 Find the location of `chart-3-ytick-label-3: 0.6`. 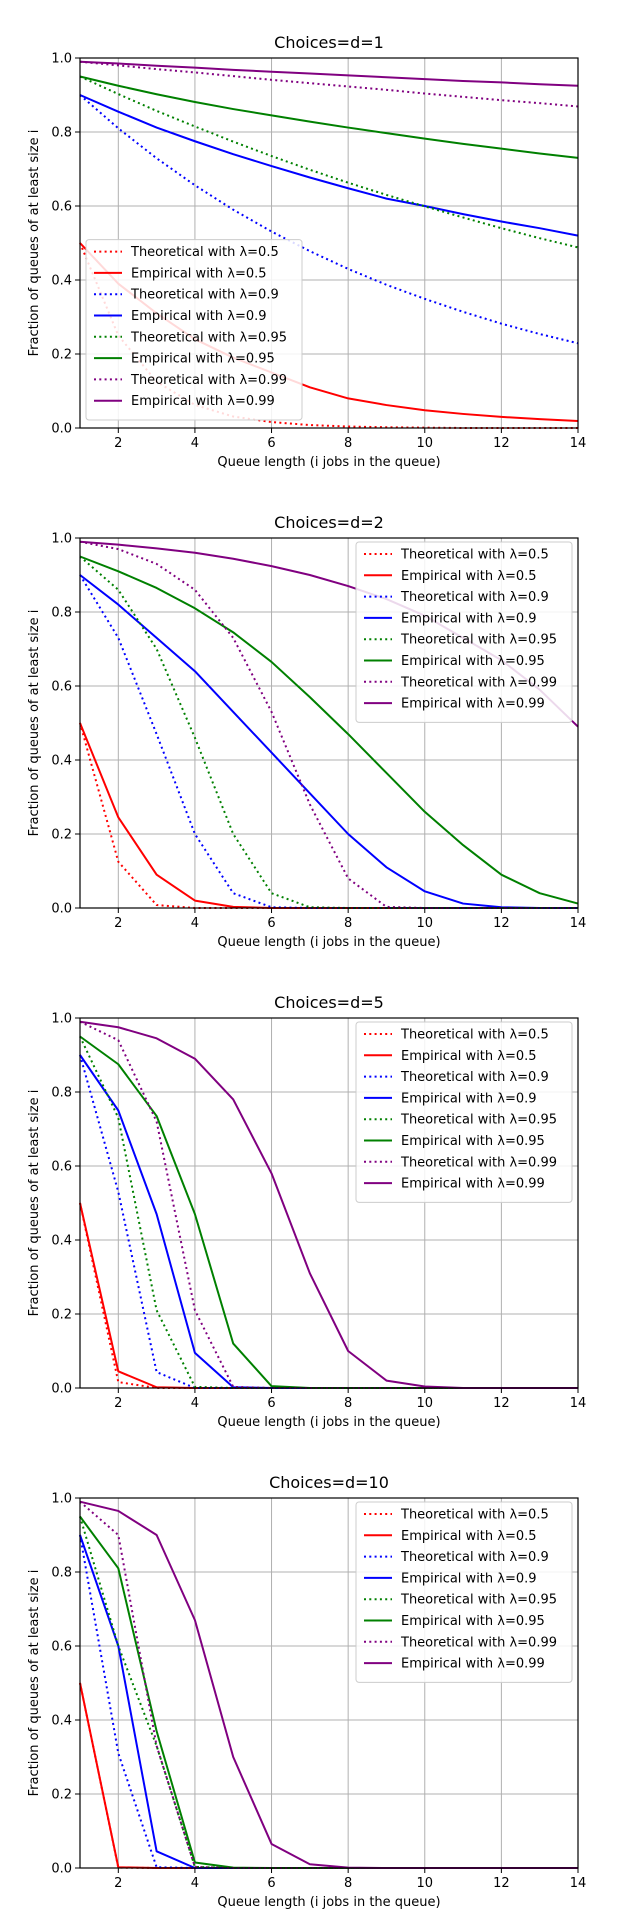

chart-3-ytick-label-3: 0.6 is located at coordinates (61, 1167).